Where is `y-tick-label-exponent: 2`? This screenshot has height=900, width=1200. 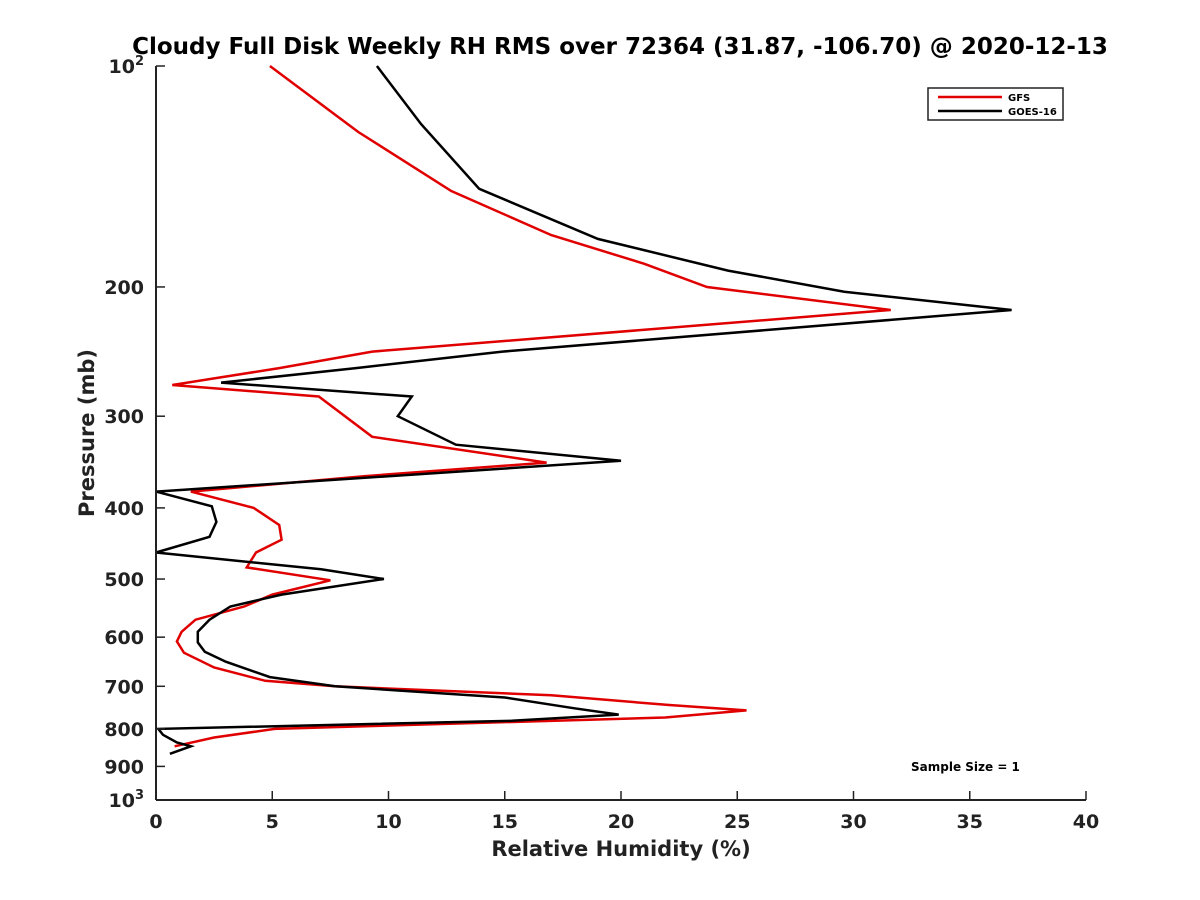 y-tick-label-exponent: 2 is located at coordinates (139, 61).